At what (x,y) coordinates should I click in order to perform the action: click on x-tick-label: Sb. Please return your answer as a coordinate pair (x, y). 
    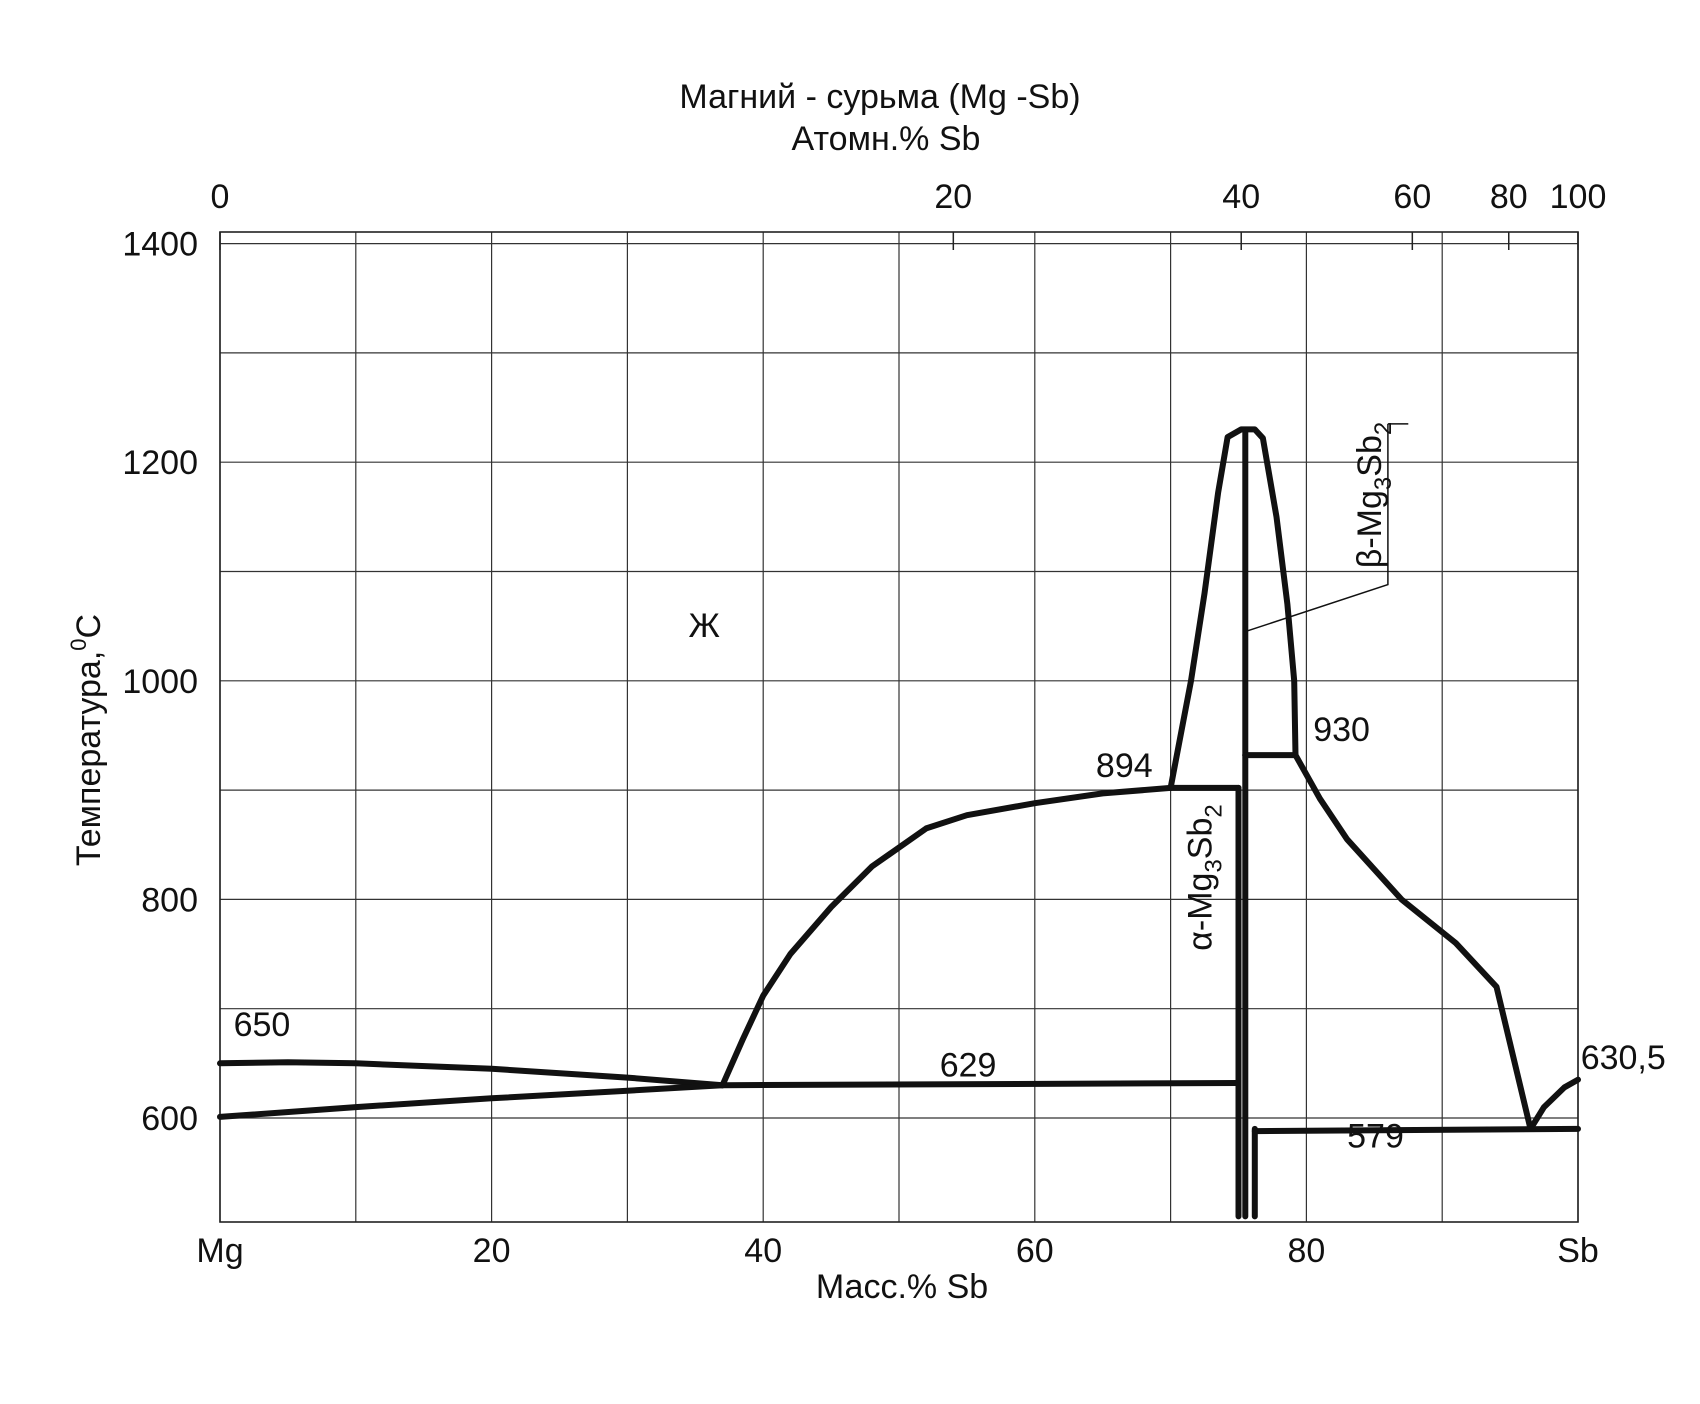
    Looking at the image, I should click on (1578, 1251).